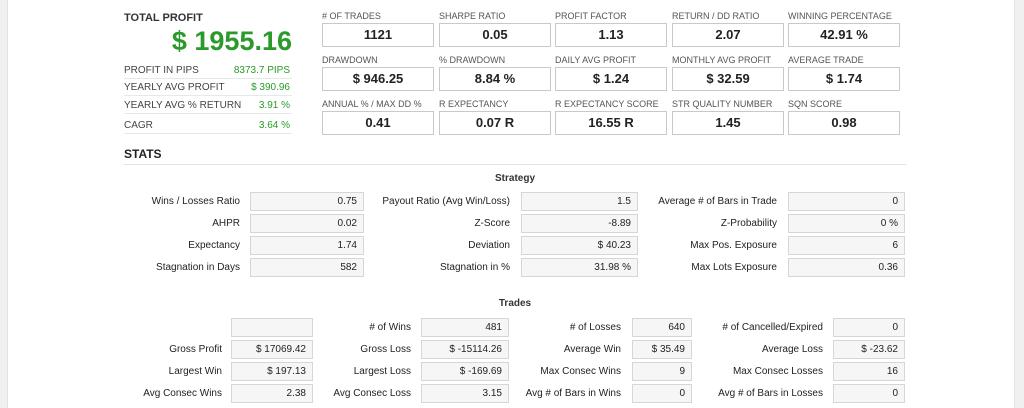  I want to click on metric-value: 0.98, so click(844, 123).